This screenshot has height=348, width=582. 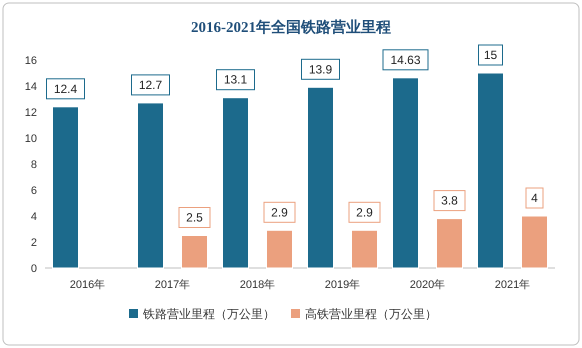 What do you see at coordinates (534, 198) in the screenshot?
I see `data-label: 4` at bounding box center [534, 198].